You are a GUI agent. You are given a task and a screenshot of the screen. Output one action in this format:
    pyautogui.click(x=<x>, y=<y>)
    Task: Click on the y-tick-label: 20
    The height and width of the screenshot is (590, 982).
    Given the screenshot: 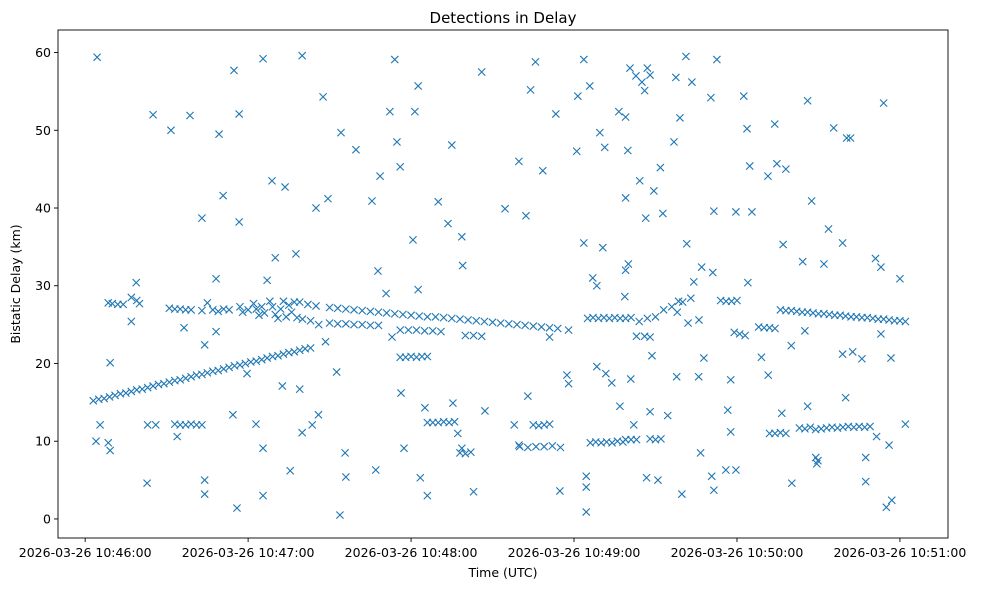 What is the action you would take?
    pyautogui.click(x=43, y=363)
    